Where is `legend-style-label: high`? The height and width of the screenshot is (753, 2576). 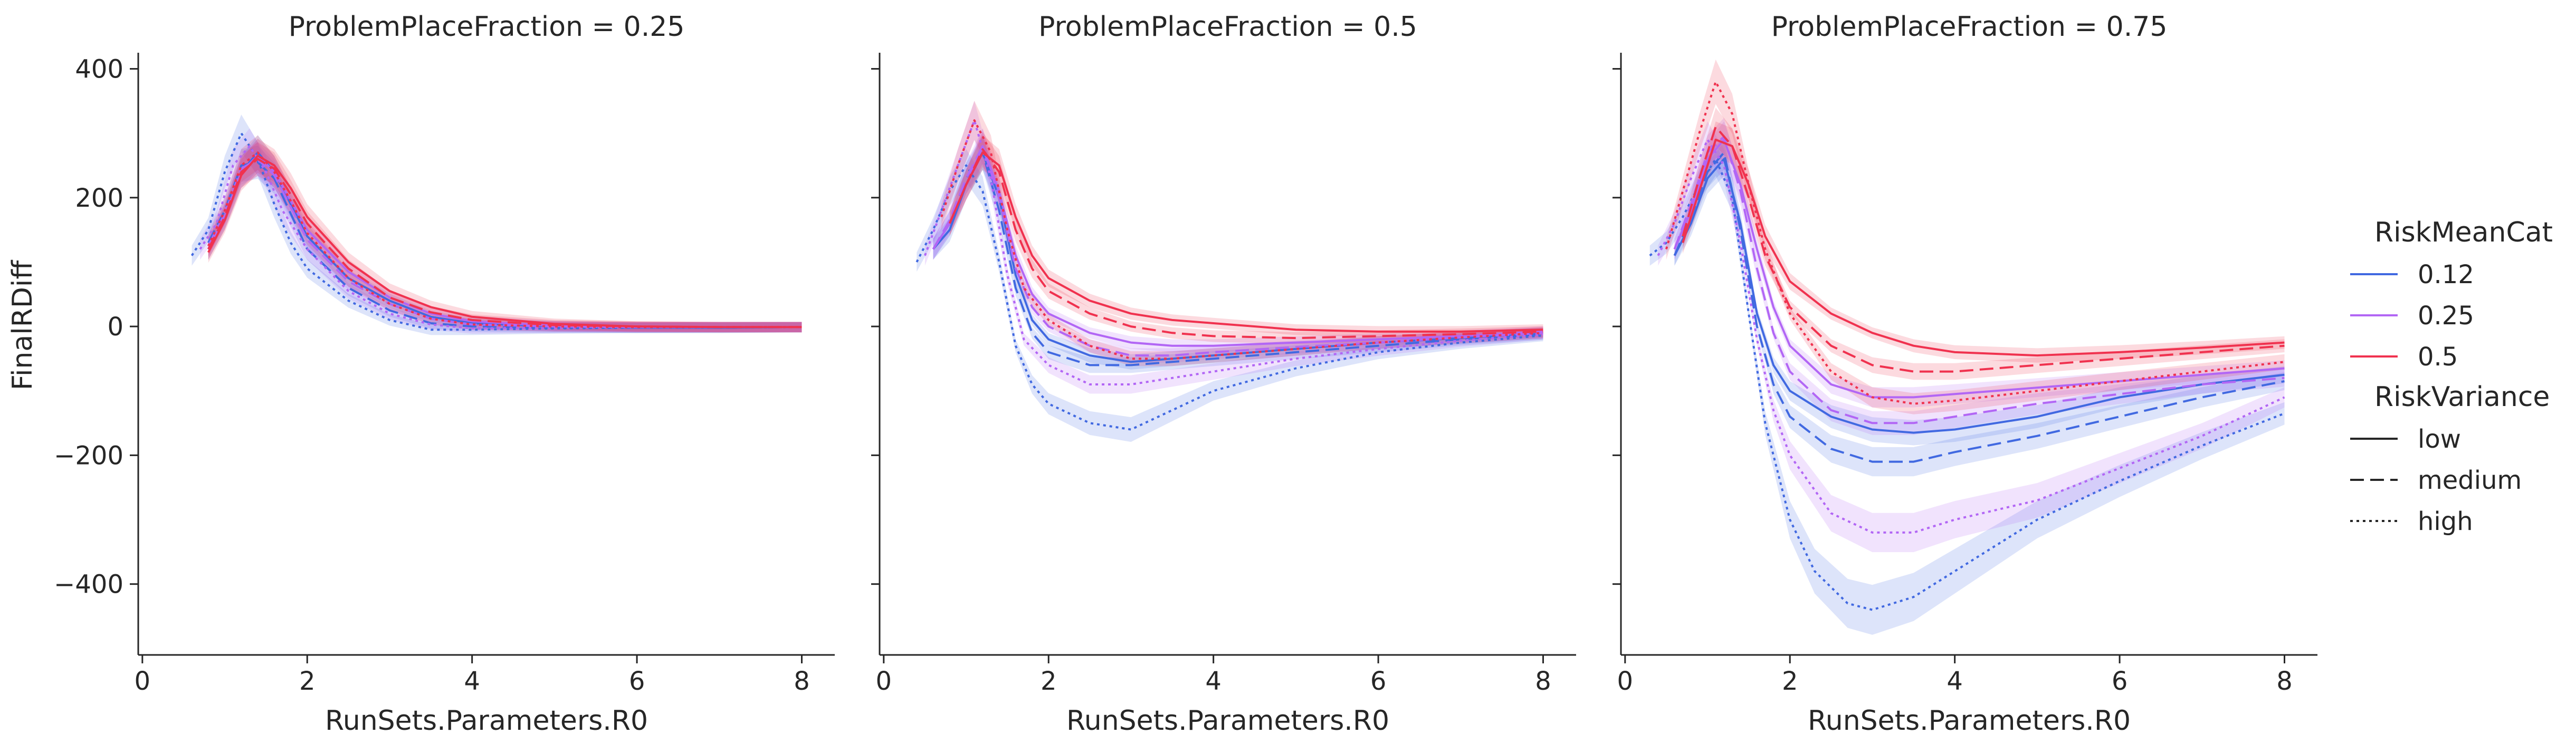 legend-style-label: high is located at coordinates (2445, 521).